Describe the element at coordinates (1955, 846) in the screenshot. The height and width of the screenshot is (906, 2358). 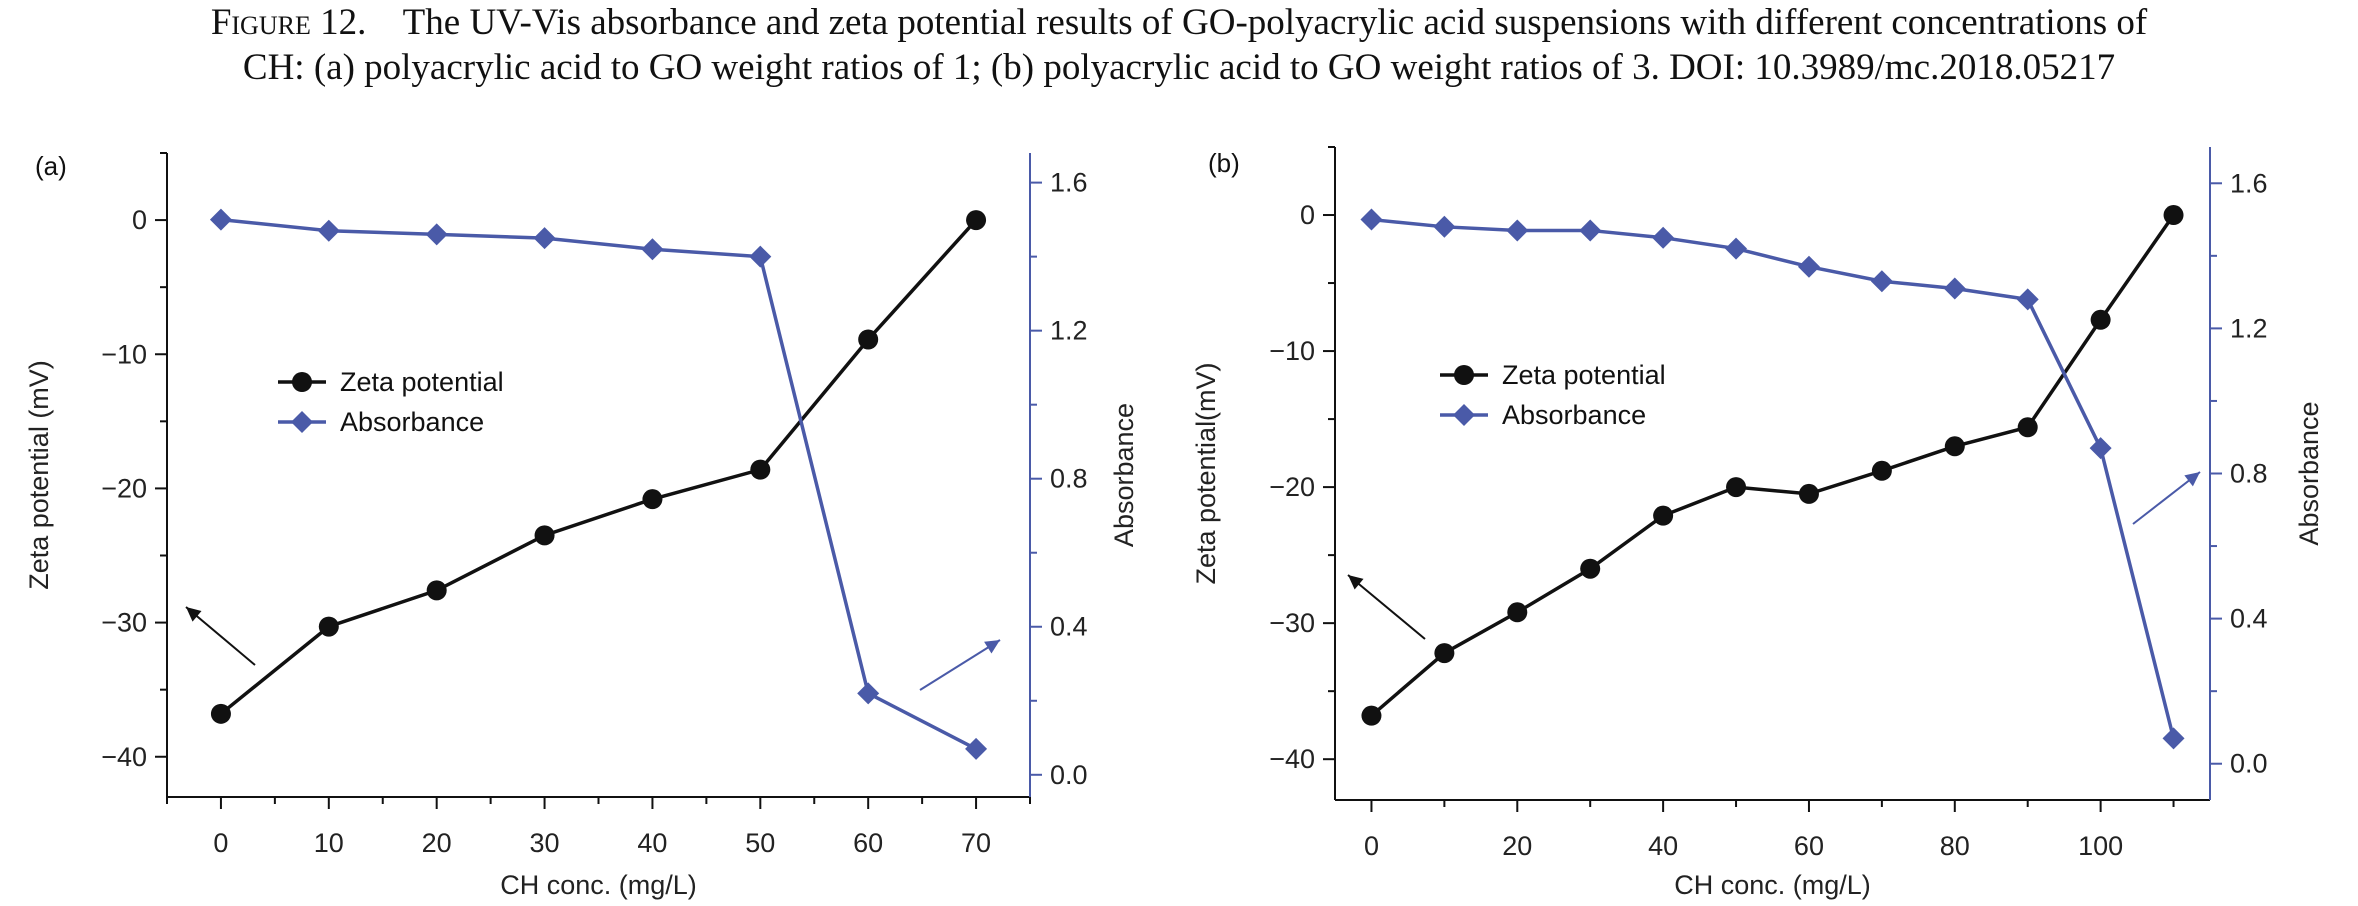
I see `x-tick-label: 80` at that location.